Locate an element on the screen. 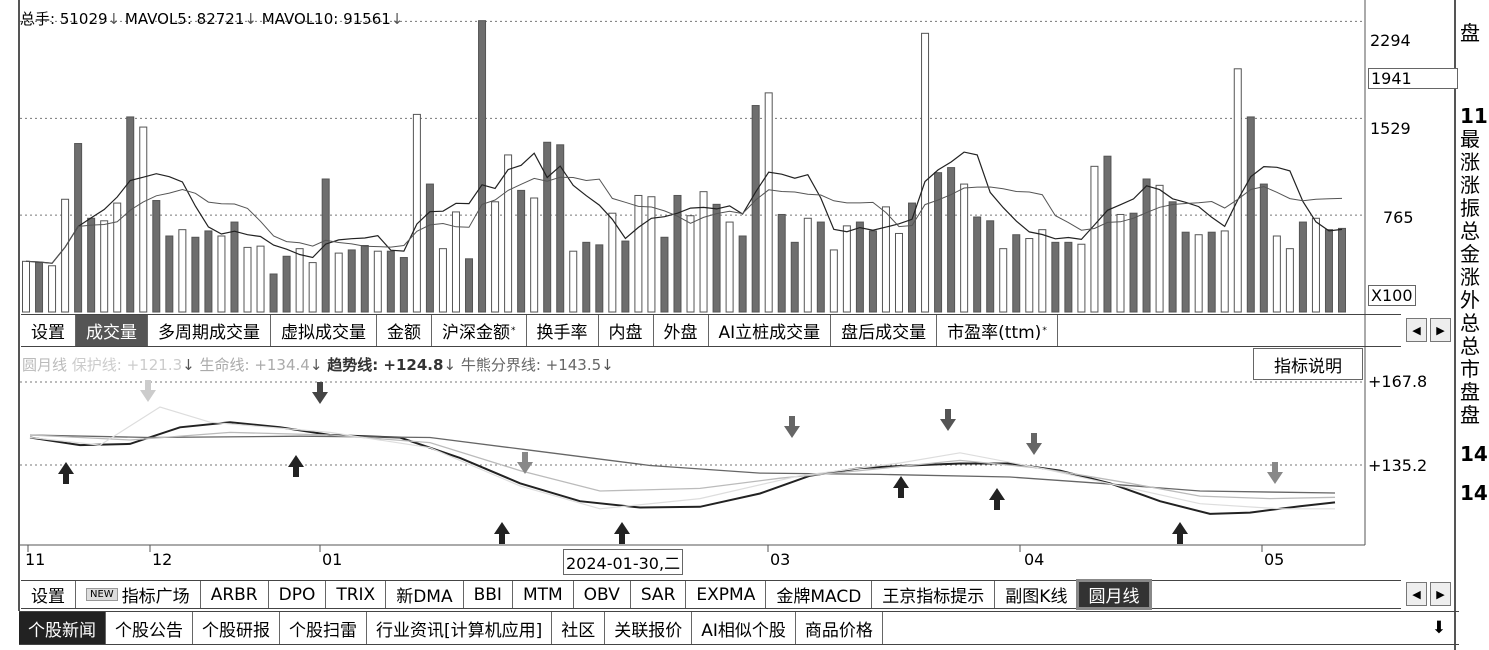 The height and width of the screenshot is (650, 1489). tab2-bbi: BBI is located at coordinates (488, 594).